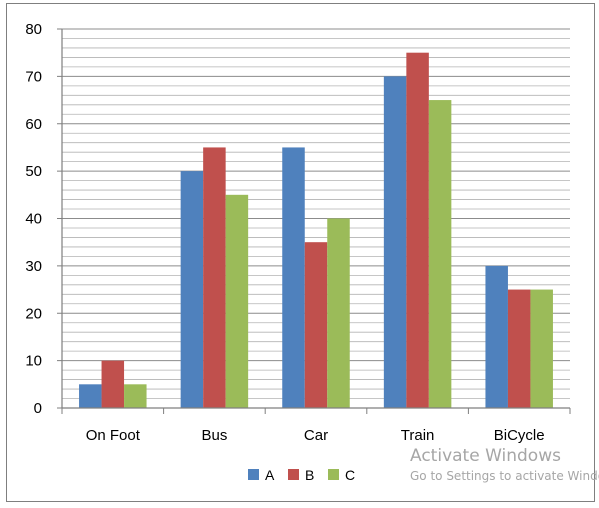  I want to click on y-tick-label: 50, so click(33, 171).